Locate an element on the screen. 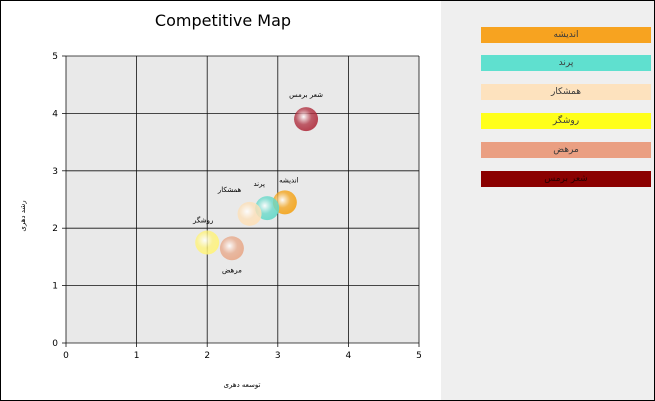  legend-item-roshgar: روشگر is located at coordinates (566, 121).